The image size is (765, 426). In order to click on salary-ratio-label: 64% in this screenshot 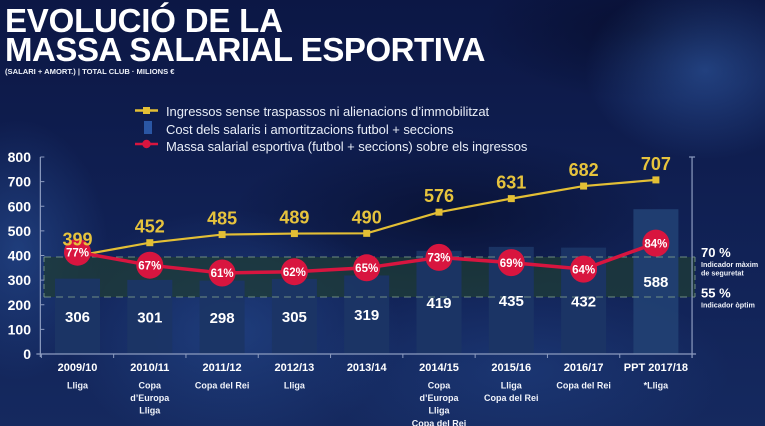, I will do `click(583, 270)`.